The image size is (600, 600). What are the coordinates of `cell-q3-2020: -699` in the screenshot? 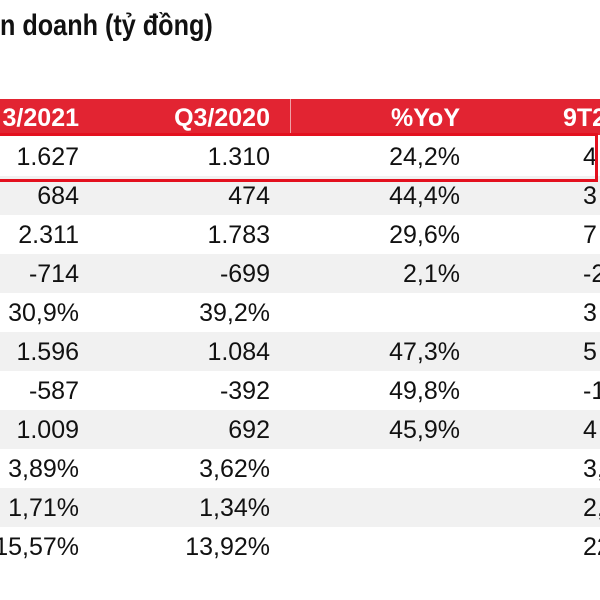 It's located at (244, 274).